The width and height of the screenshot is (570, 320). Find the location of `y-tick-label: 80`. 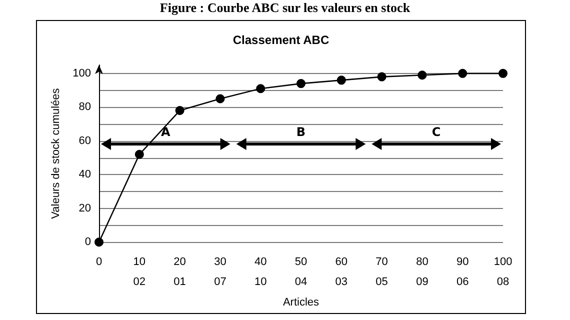

y-tick-label: 80 is located at coordinates (84, 107).